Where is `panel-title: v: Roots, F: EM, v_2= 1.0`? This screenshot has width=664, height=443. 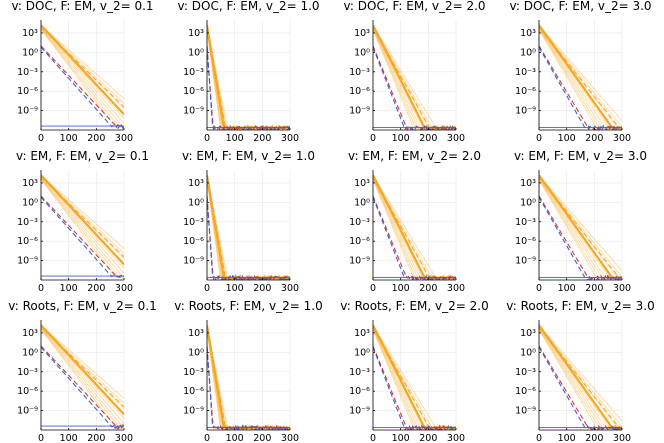 panel-title: v: Roots, F: EM, v_2= 1.0 is located at coordinates (248, 306).